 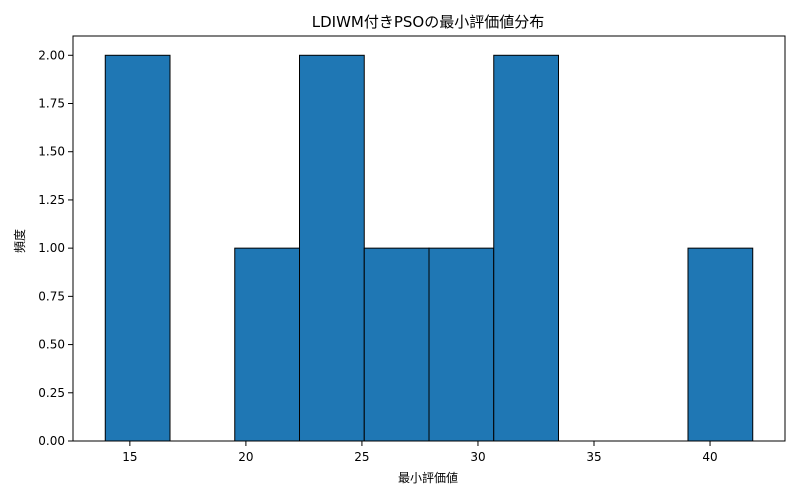 What do you see at coordinates (51, 393) in the screenshot?
I see `y-tick-label: 0.25` at bounding box center [51, 393].